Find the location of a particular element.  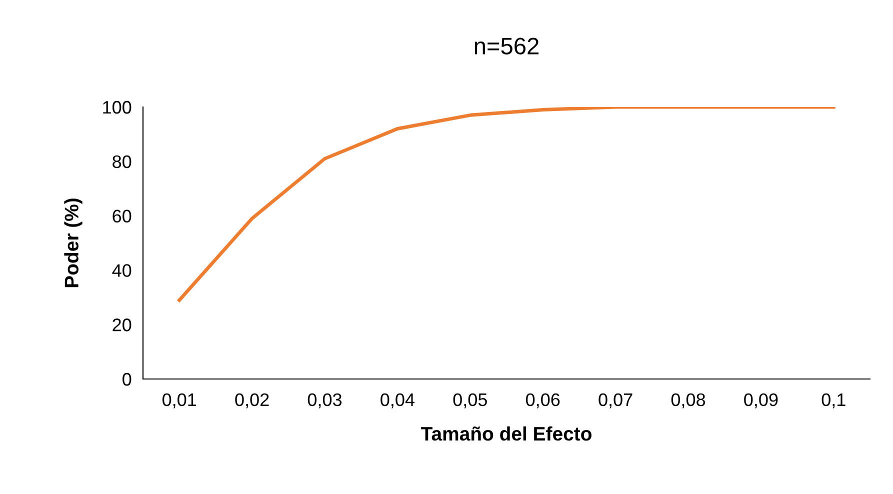

x-axis-title: Tamaño del Efecto is located at coordinates (506, 433).